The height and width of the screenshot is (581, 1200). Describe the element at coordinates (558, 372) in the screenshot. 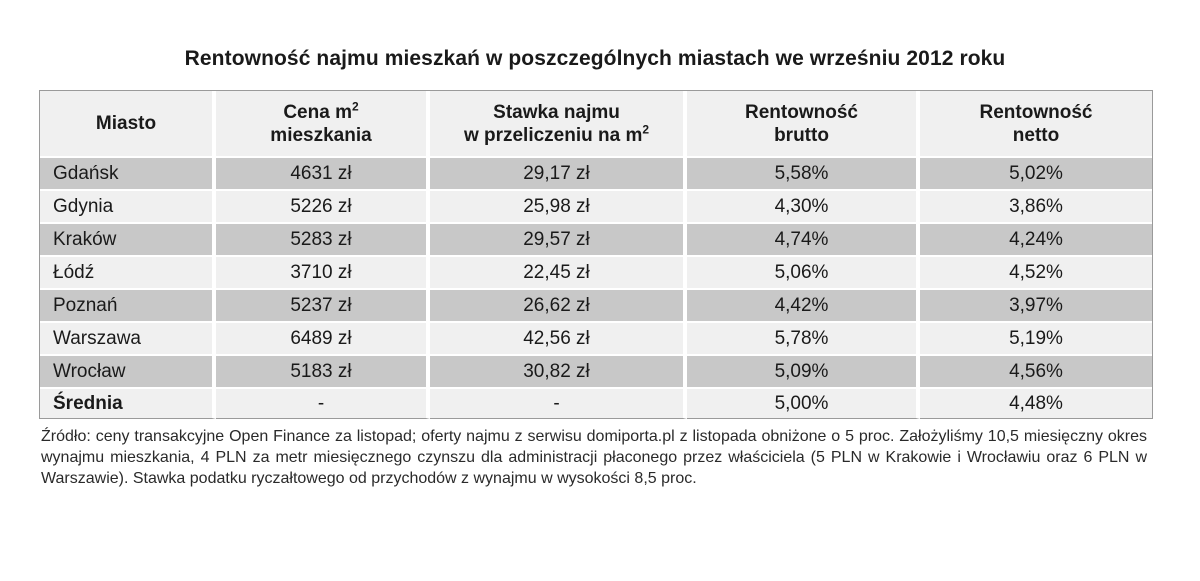

I see `cell-rent: 30,82 zł` at that location.